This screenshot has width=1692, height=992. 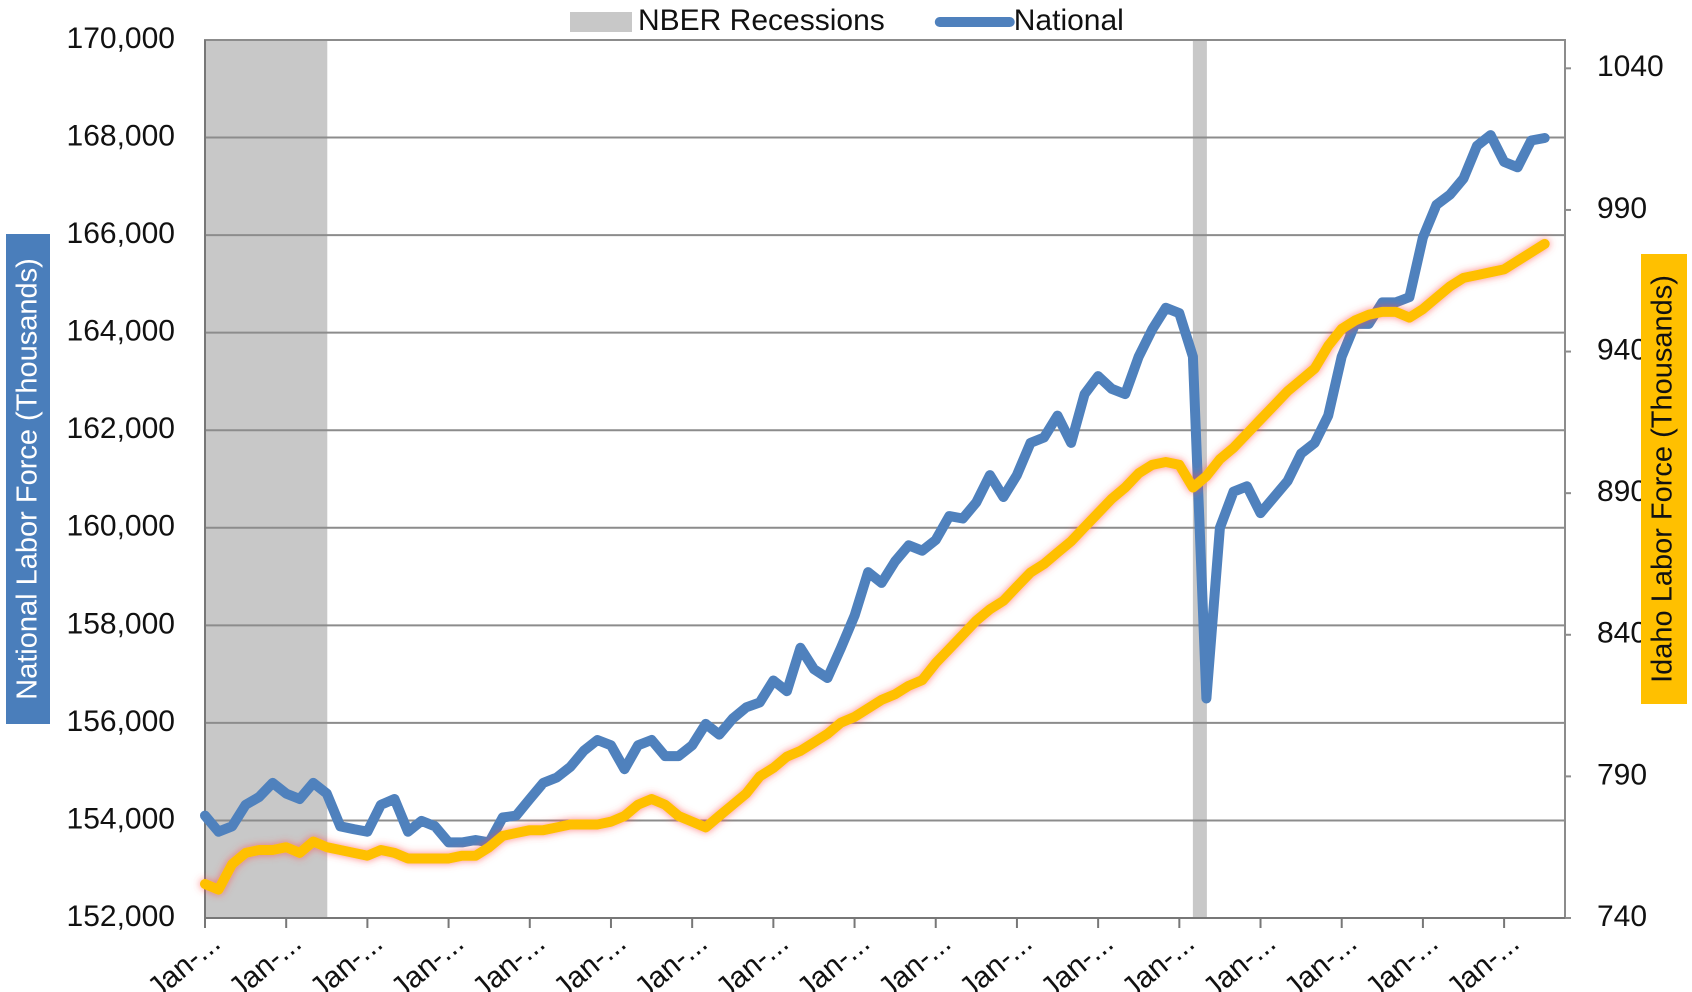 What do you see at coordinates (121, 428) in the screenshot?
I see `y-tick-label: 162,000` at bounding box center [121, 428].